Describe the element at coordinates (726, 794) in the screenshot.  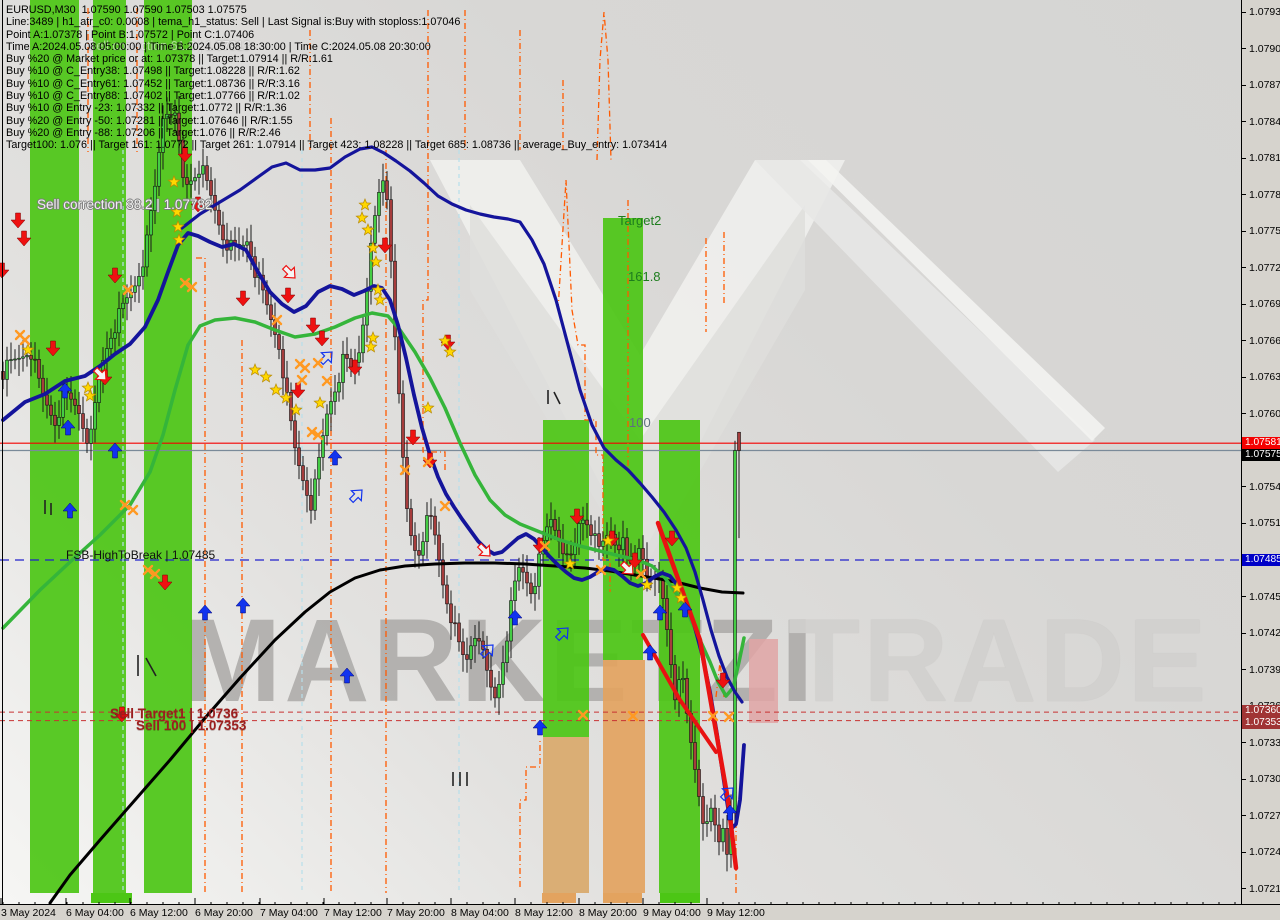
I see `buy-signal-outline-icon` at that location.